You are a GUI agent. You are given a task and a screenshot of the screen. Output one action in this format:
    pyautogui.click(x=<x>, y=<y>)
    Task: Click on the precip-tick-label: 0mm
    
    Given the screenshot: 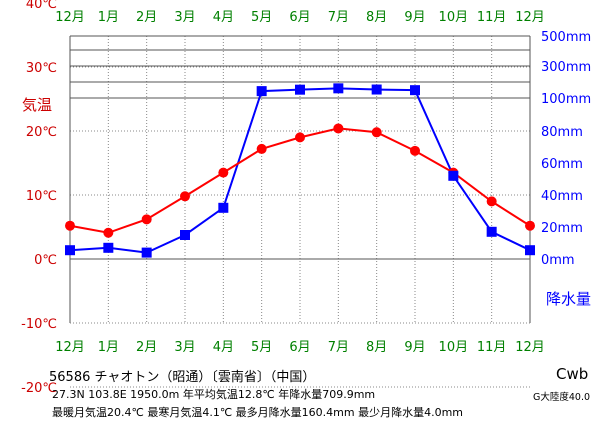 What is the action you would take?
    pyautogui.click(x=558, y=260)
    